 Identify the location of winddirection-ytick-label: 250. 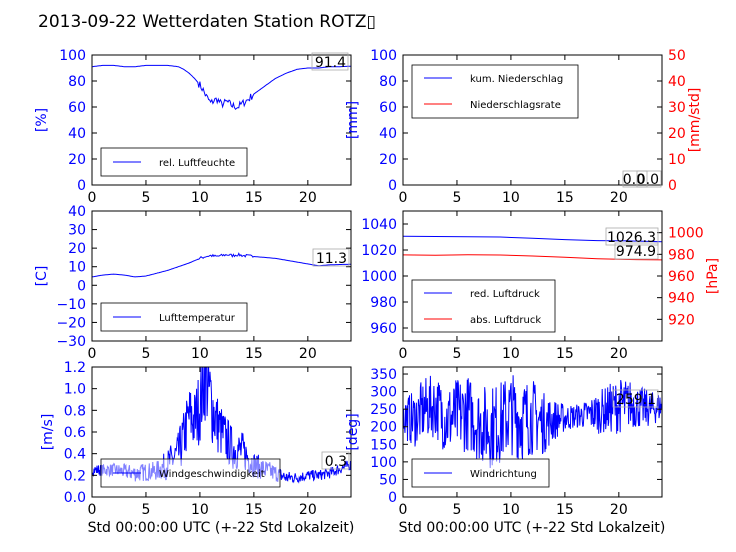
(383, 410).